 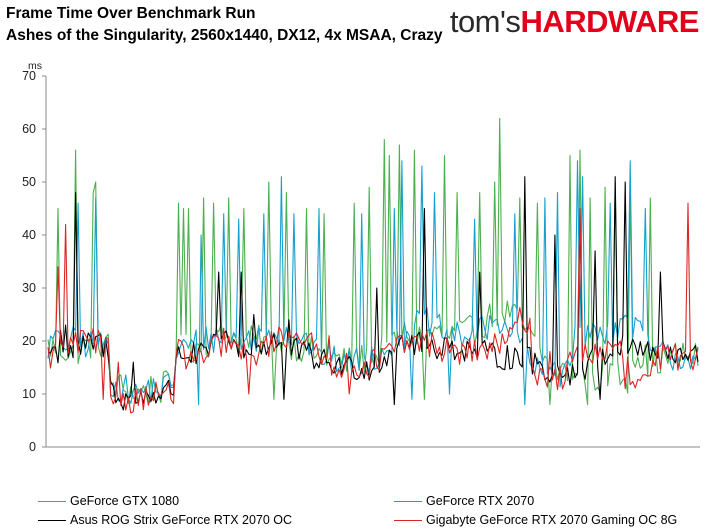 I want to click on chart-title: Frame Time Over Benchmark Run, so click(x=131, y=13).